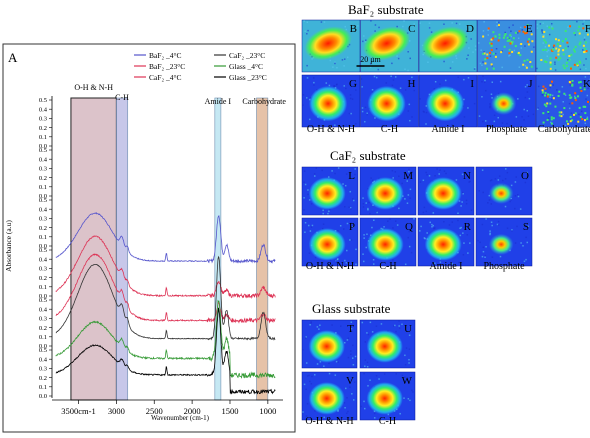 This screenshot has height=438, width=590. Describe the element at coordinates (506, 101) in the screenshot. I see `map-J: J` at that location.